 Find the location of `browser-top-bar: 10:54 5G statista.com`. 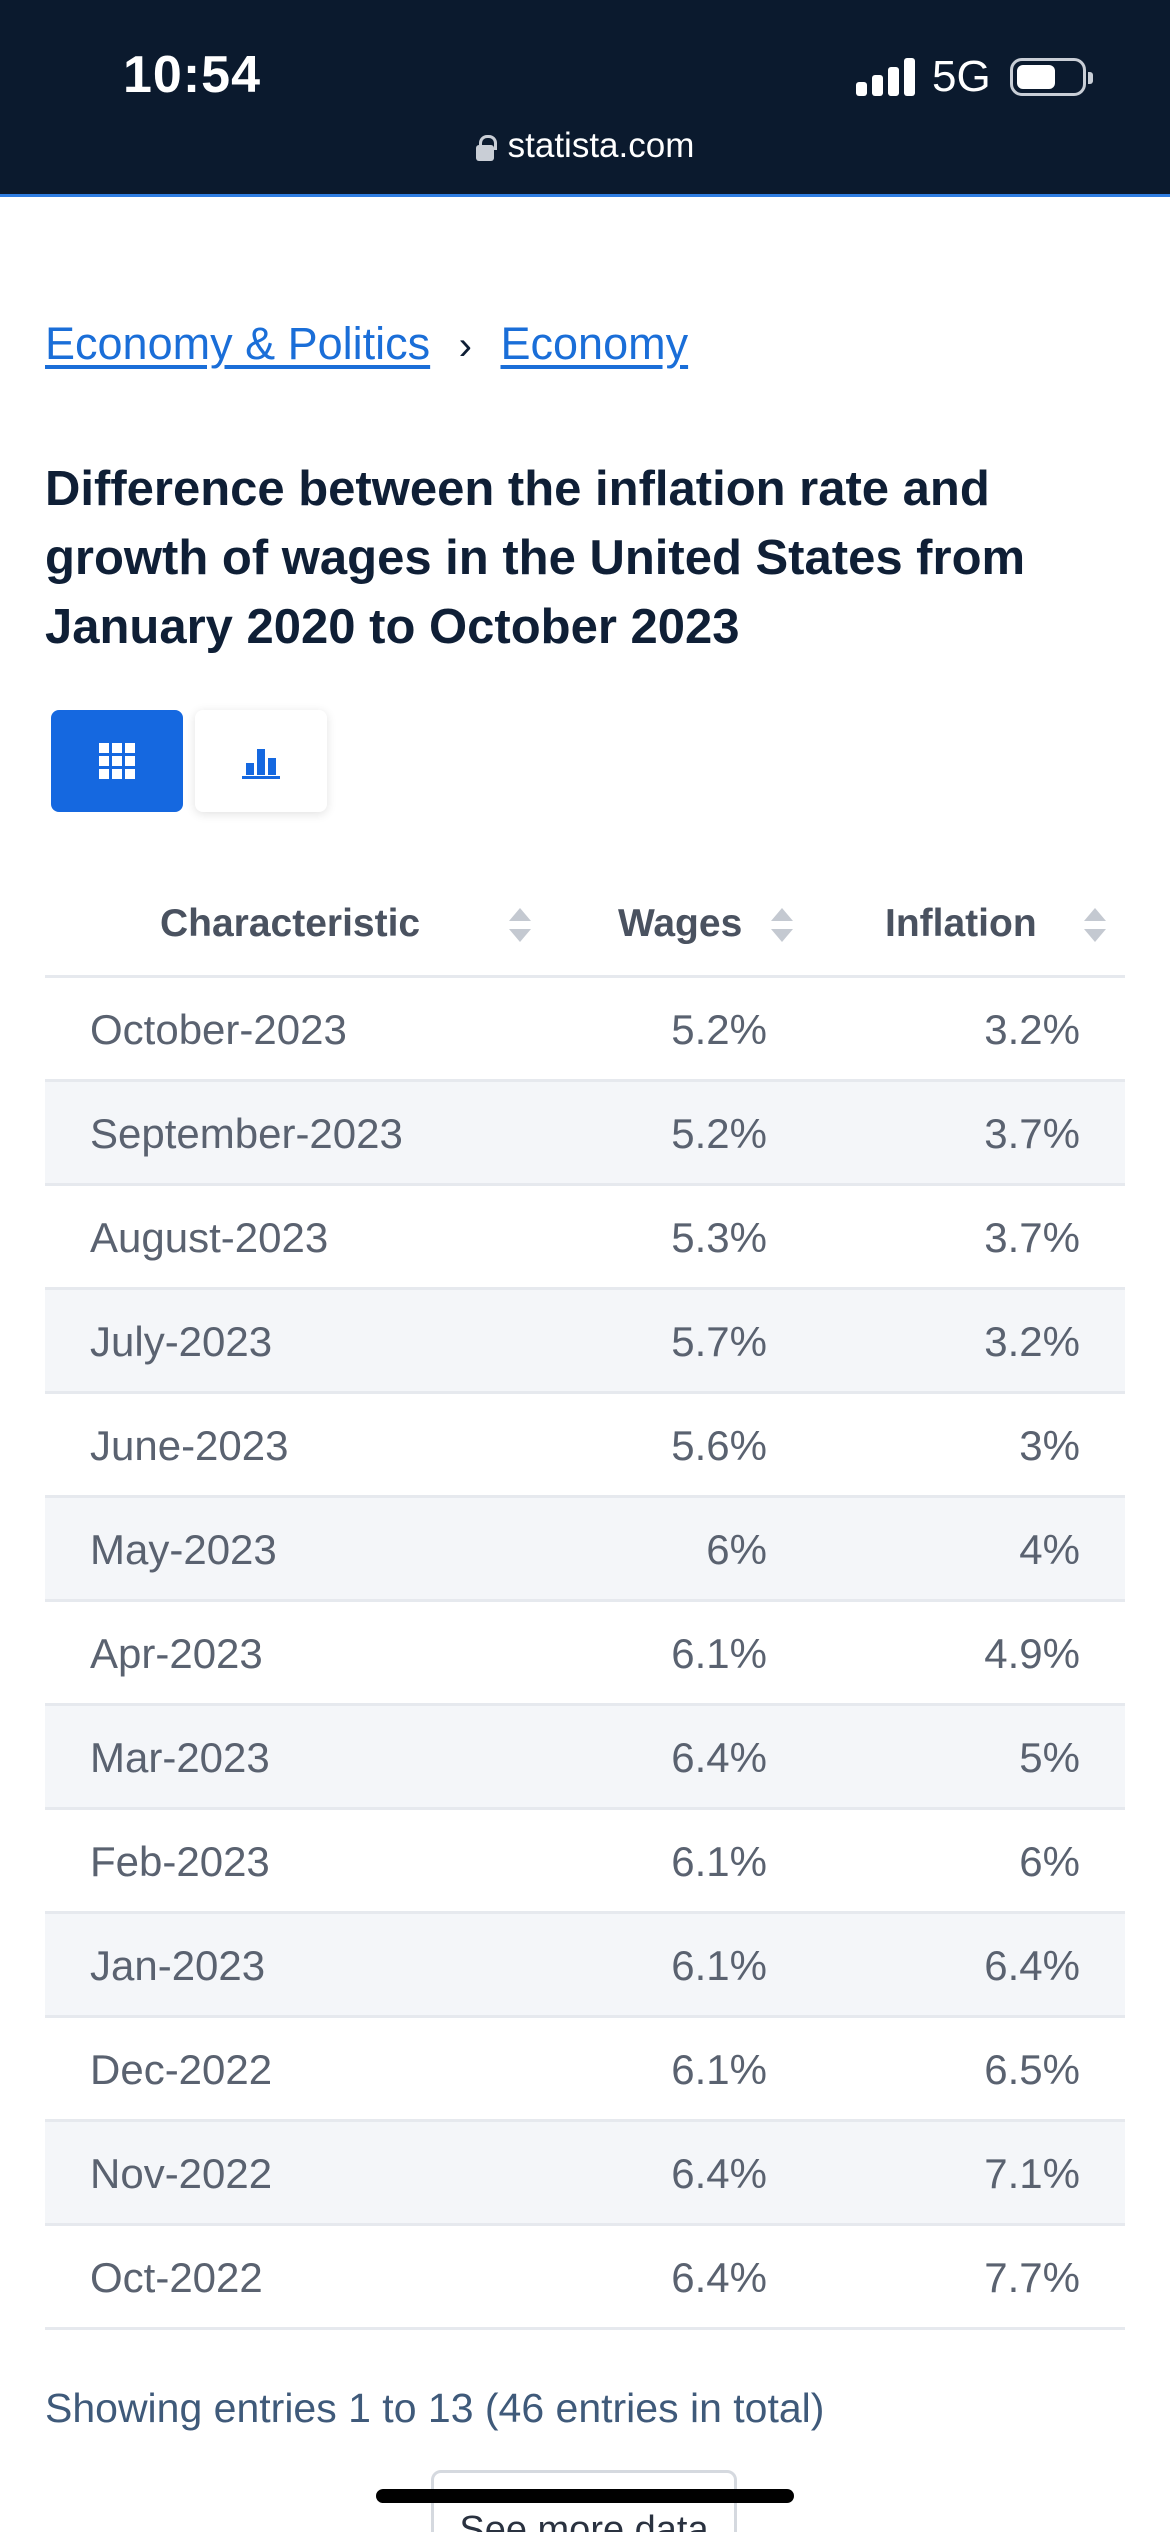

browser-top-bar: 10:54 5G statista.com is located at coordinates (585, 97).